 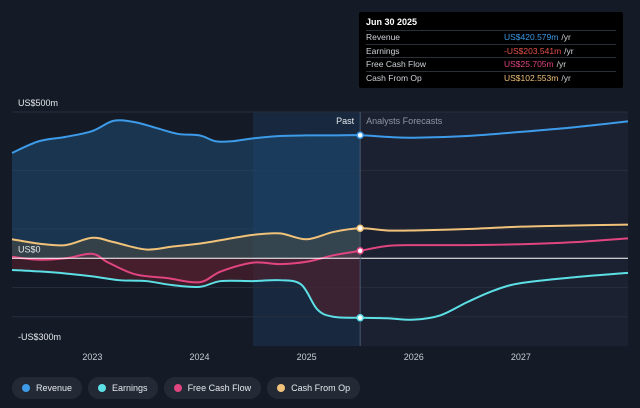 I want to click on x-tick-label: 2027, so click(x=521, y=357).